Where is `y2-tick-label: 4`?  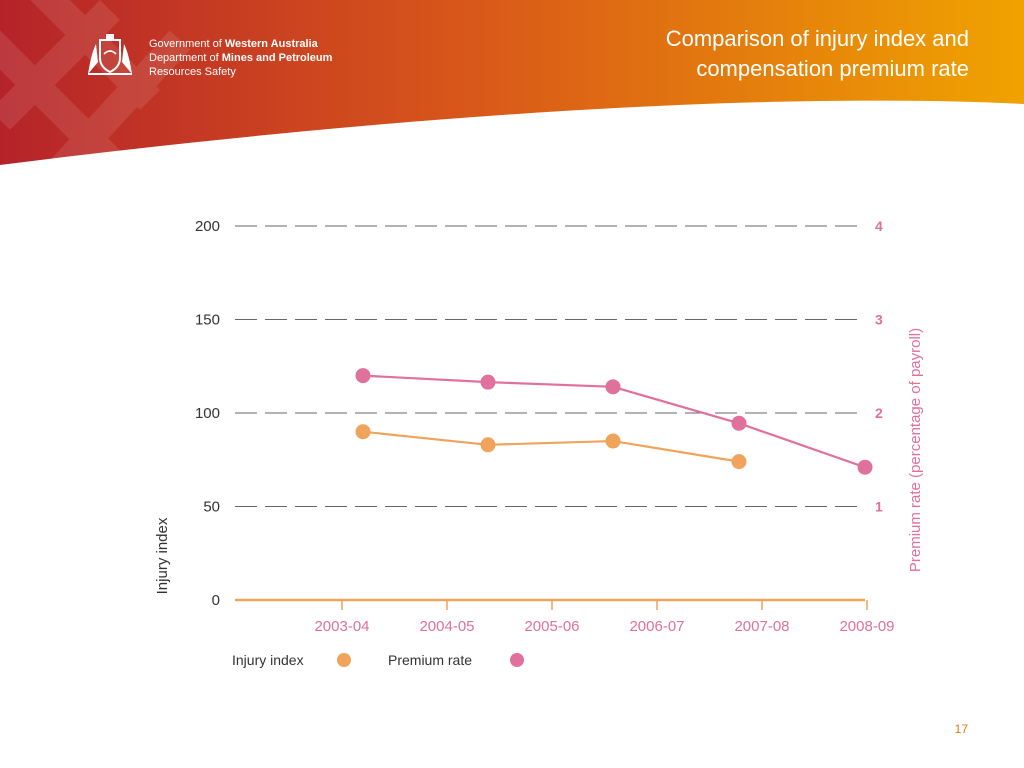 y2-tick-label: 4 is located at coordinates (879, 226).